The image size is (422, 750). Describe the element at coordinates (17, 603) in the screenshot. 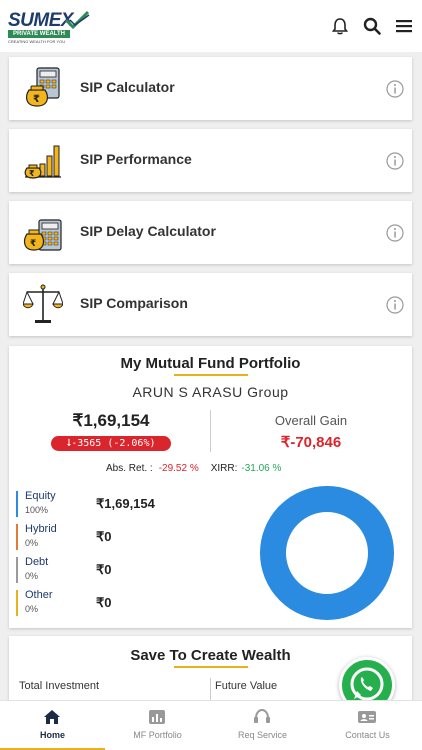

I see `other-color-bar` at that location.